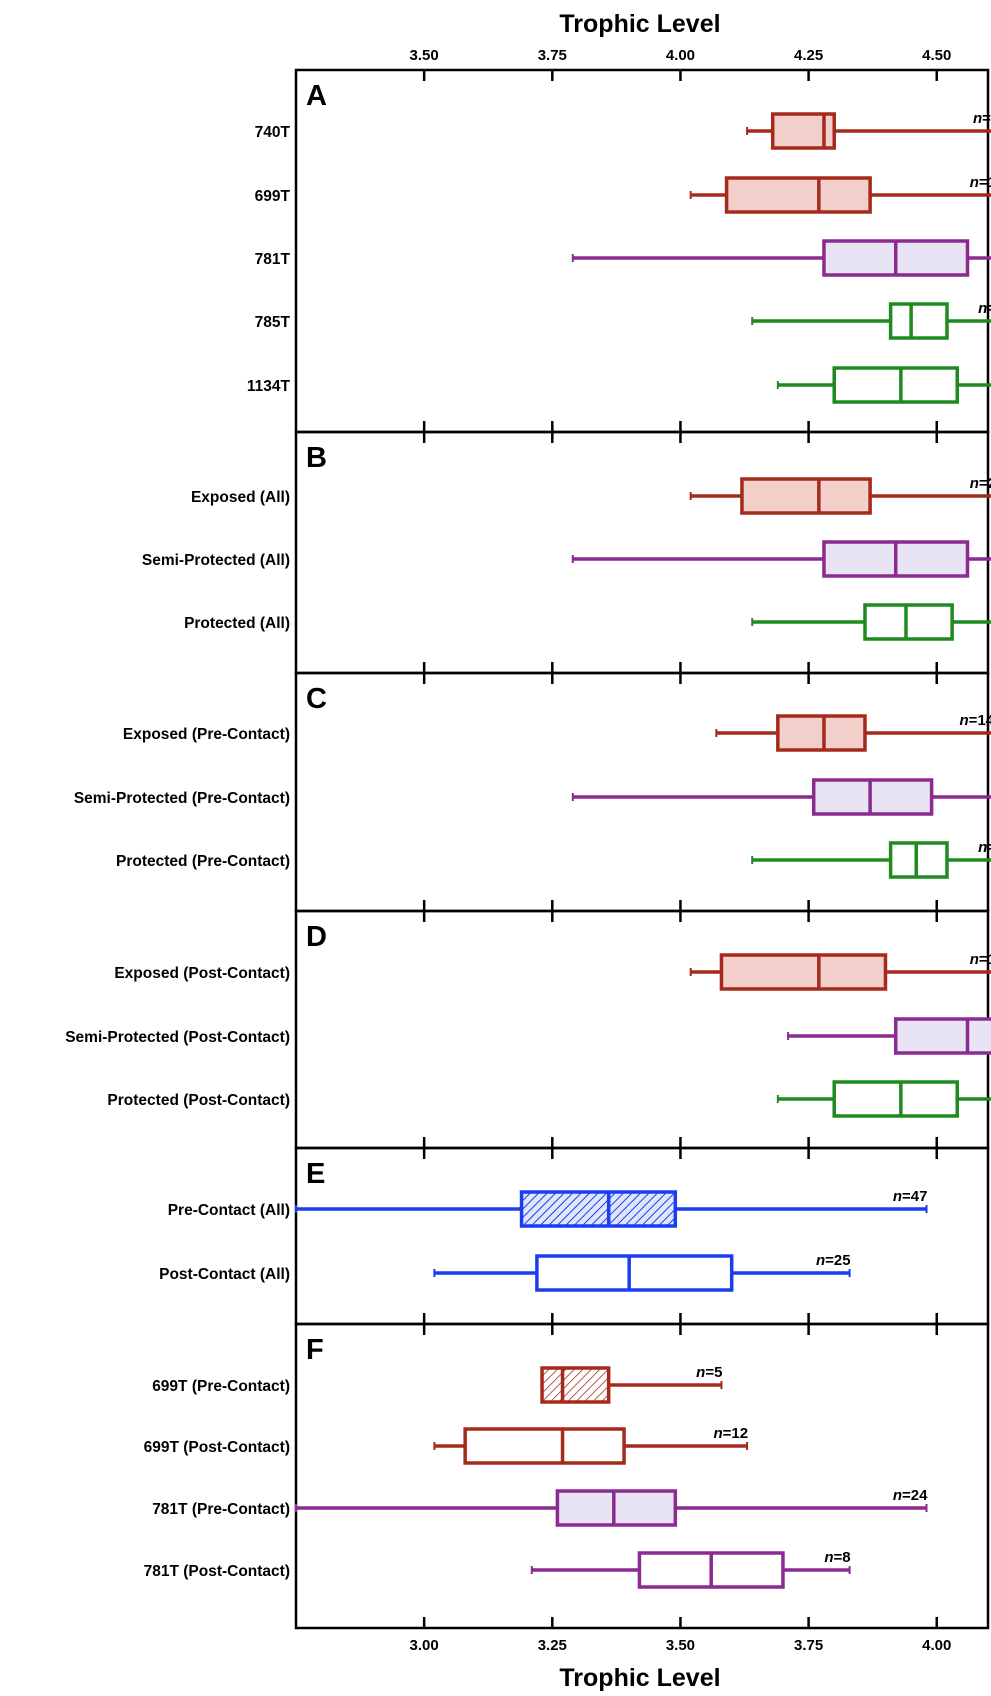 The height and width of the screenshot is (1696, 991). I want to click on bottom-axis-title: Trophic Level, so click(639, 1678).